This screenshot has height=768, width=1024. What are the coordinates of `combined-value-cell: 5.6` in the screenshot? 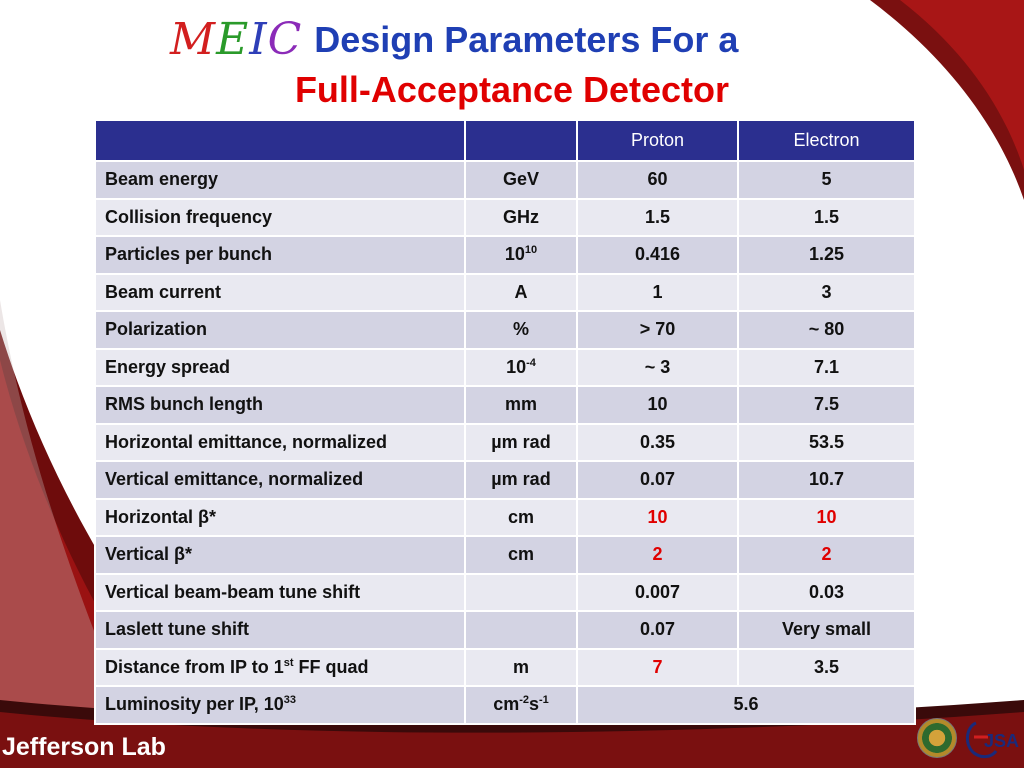 It's located at (746, 705).